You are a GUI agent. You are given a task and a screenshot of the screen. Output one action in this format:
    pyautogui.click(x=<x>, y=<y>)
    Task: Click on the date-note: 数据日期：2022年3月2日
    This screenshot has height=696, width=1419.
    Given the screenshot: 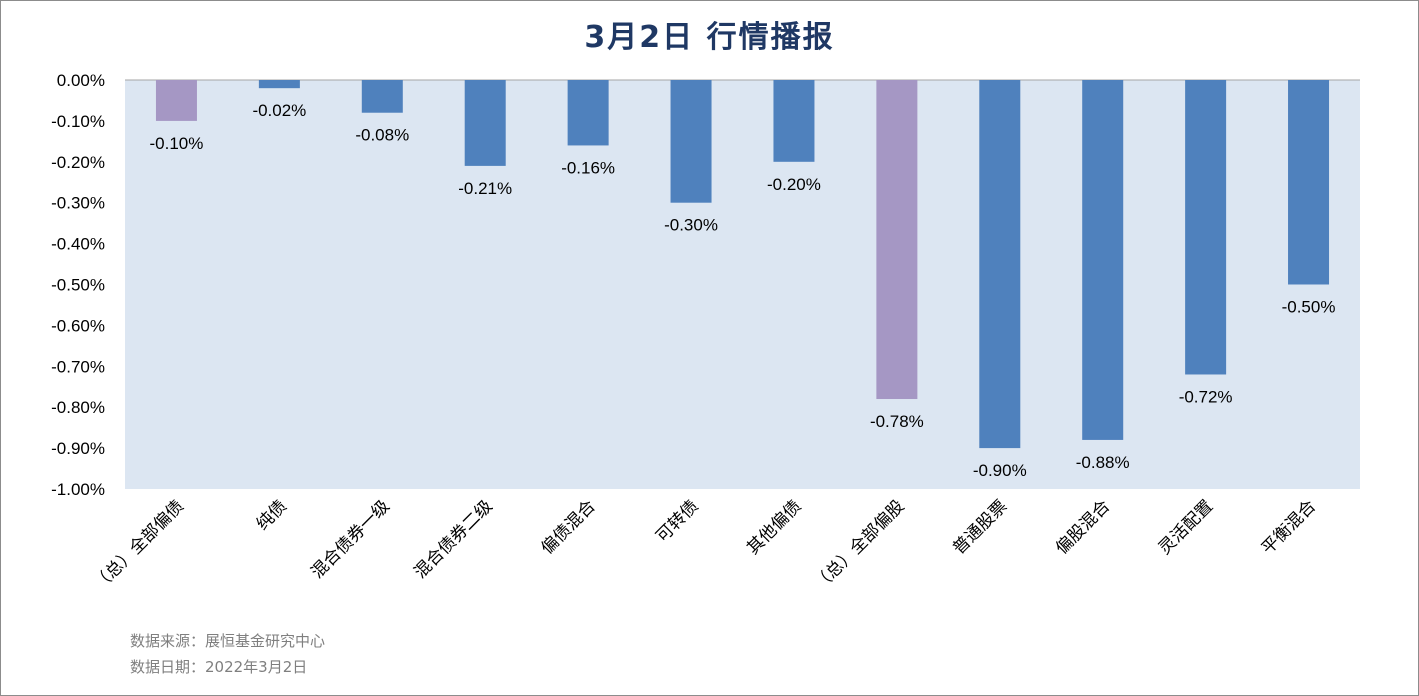 What is the action you would take?
    pyautogui.click(x=219, y=667)
    